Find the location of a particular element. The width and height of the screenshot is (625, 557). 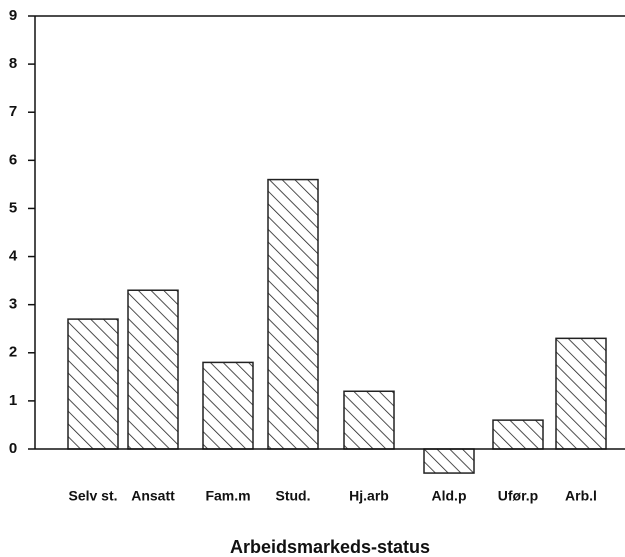

y-tick-label: 0 is located at coordinates (13, 448).